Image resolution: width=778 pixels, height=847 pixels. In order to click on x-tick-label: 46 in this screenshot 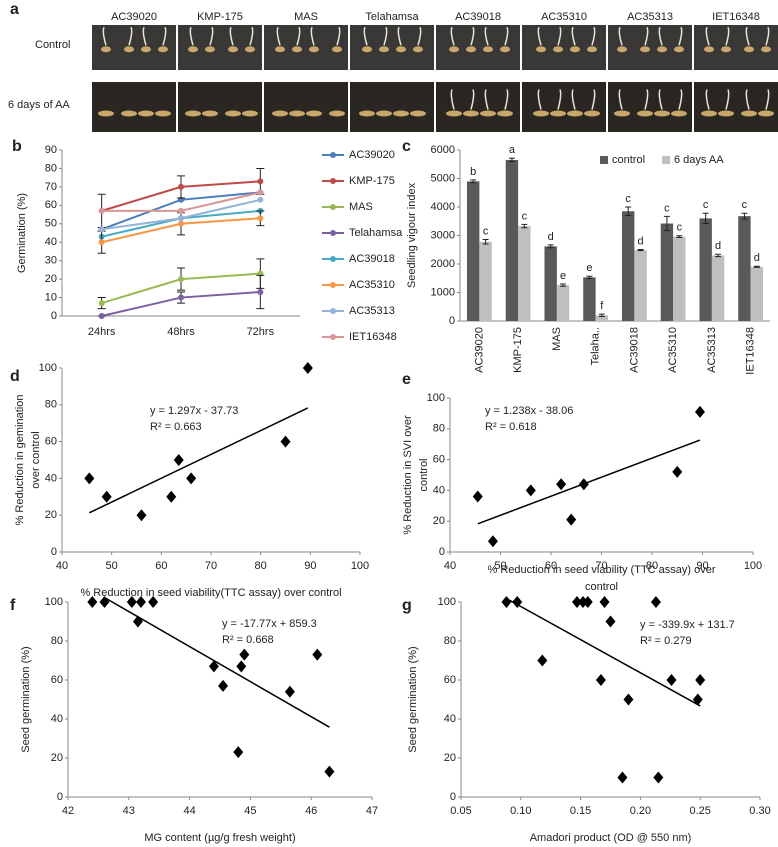, I will do `click(311, 811)`.